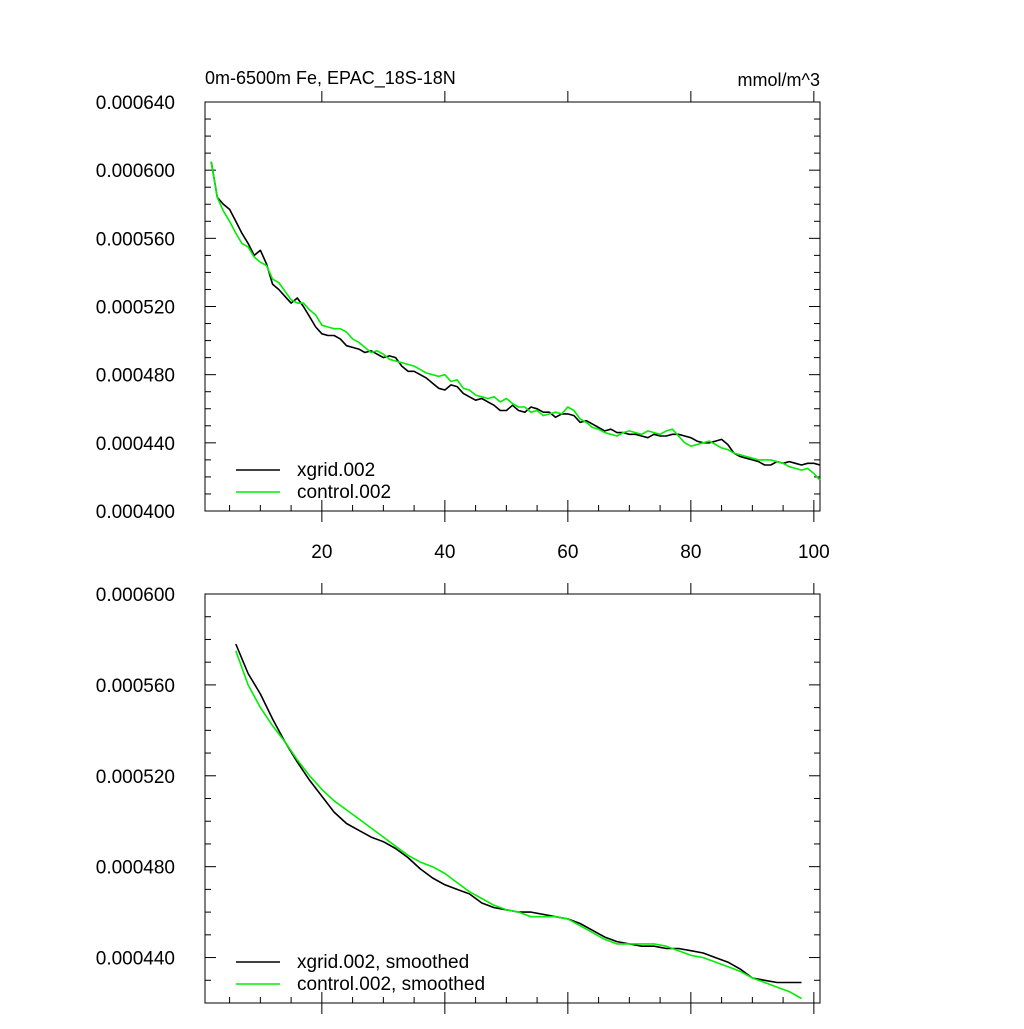  What do you see at coordinates (321, 552) in the screenshot?
I see `x-tick-label: 20` at bounding box center [321, 552].